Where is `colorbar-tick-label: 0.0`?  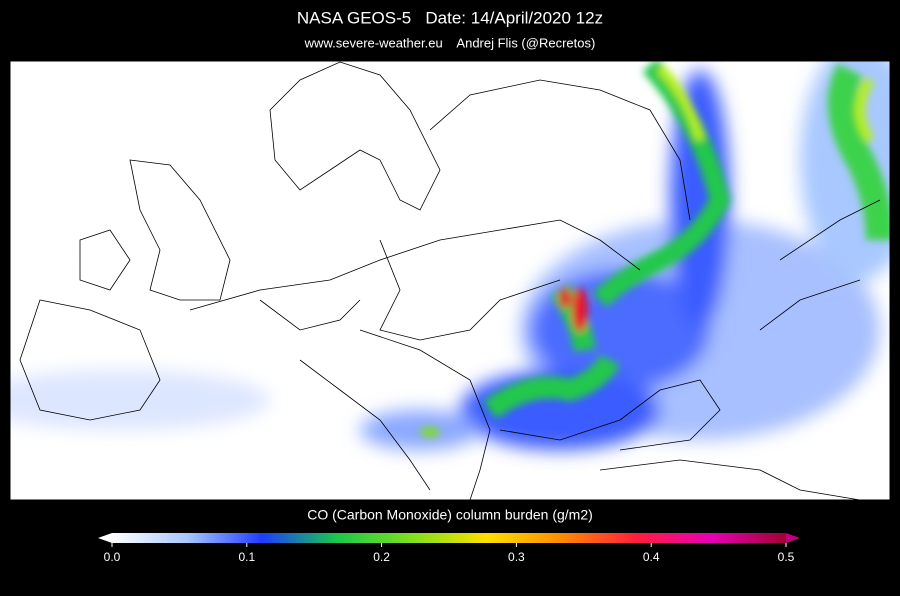
colorbar-tick-label: 0.0 is located at coordinates (112, 557).